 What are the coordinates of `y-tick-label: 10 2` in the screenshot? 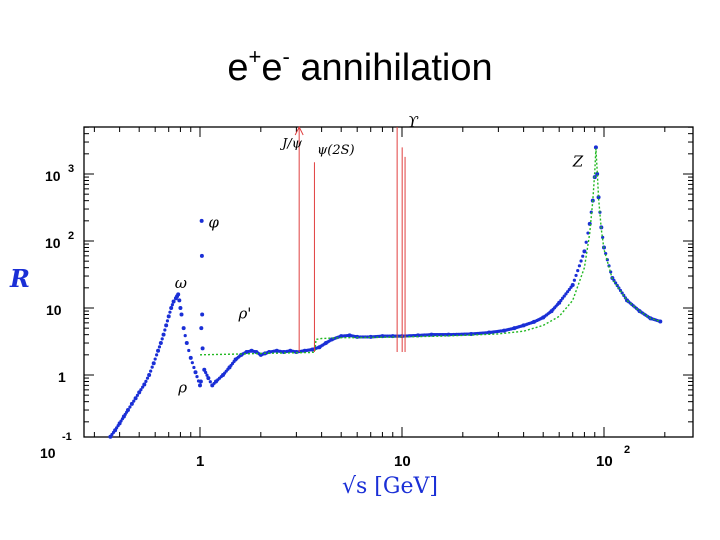 It's located at (59, 240).